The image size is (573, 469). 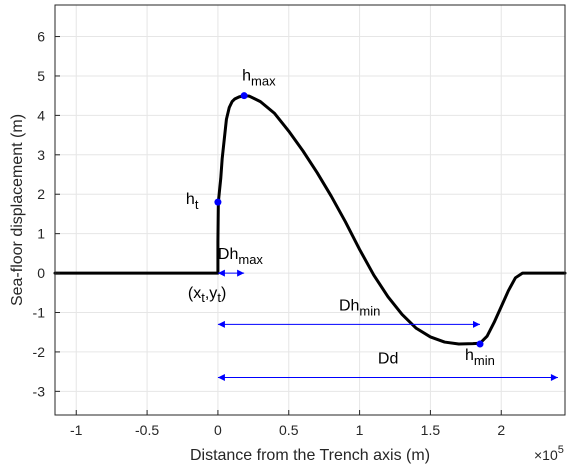 What do you see at coordinates (360, 430) in the screenshot?
I see `x-tick-label: 1` at bounding box center [360, 430].